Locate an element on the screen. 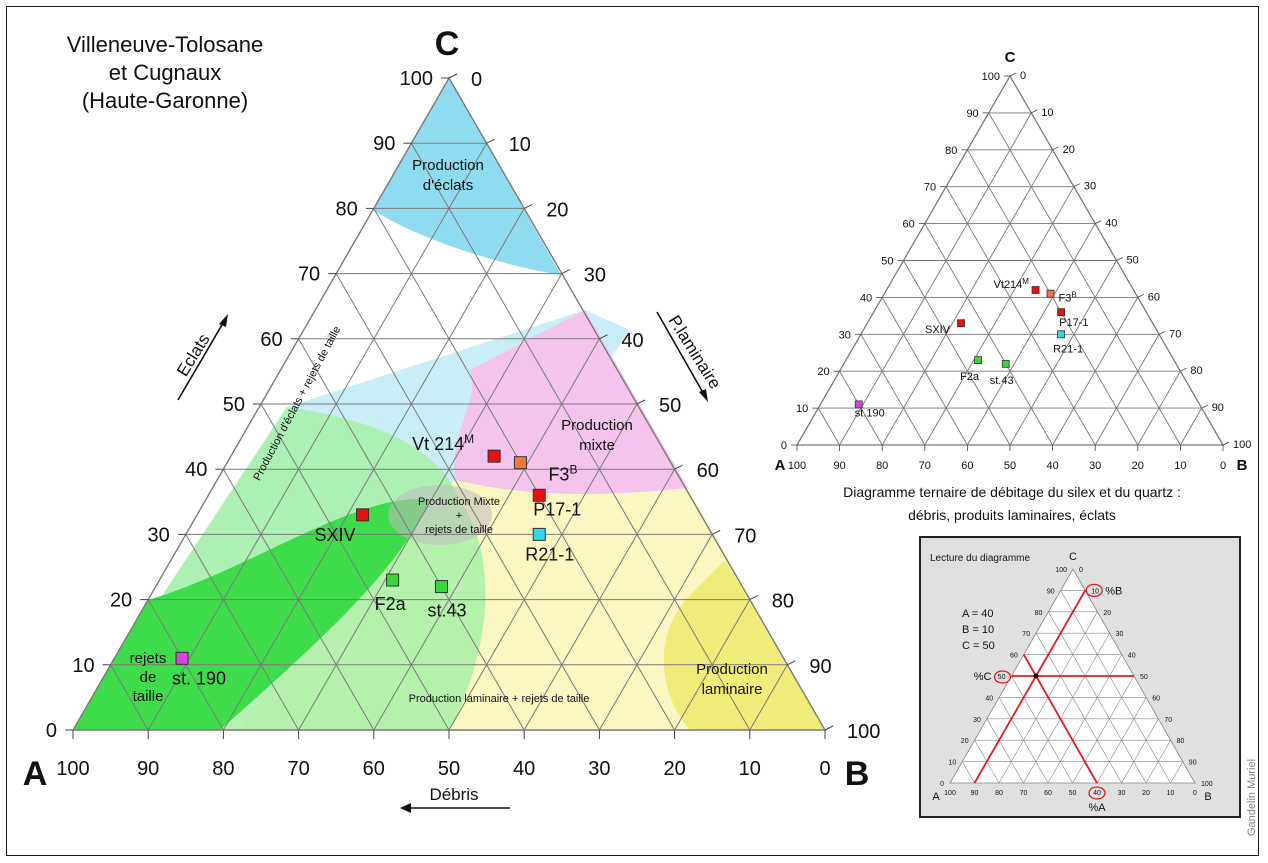 Image resolution: width=1268 pixels, height=863 pixels. zone-label-eclats-line: d'éclats is located at coordinates (448, 185).